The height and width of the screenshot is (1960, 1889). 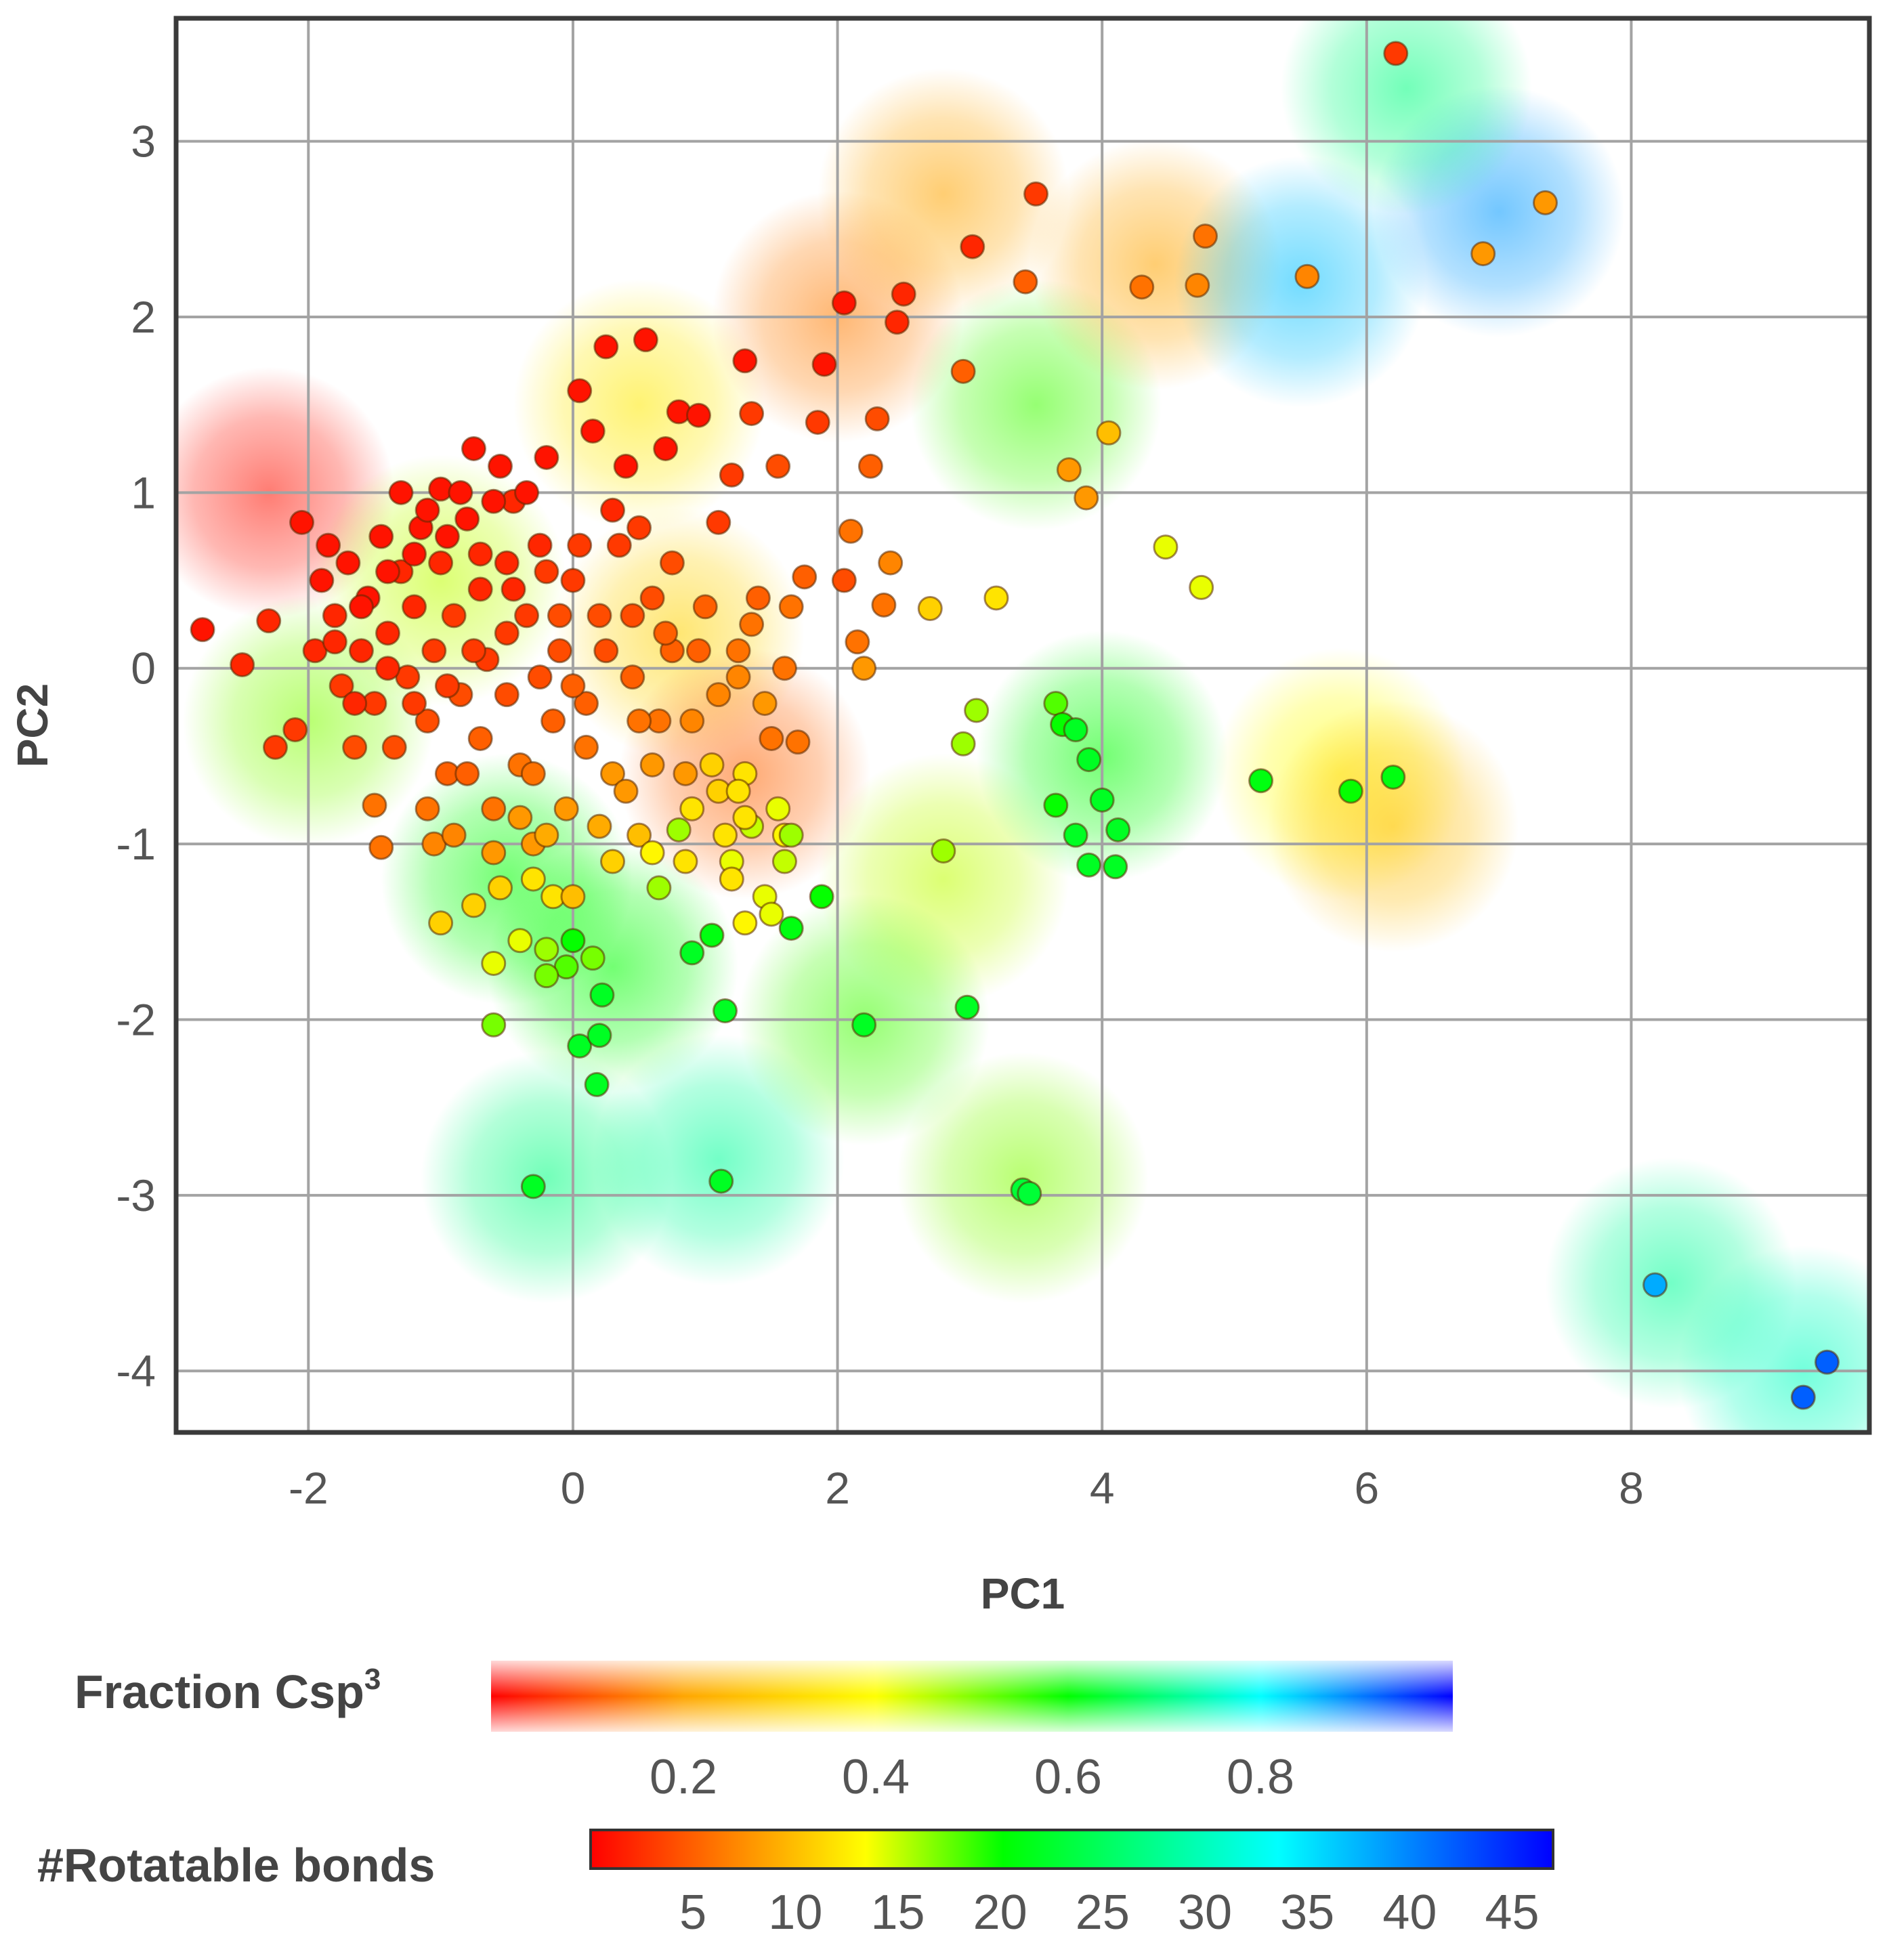 What do you see at coordinates (136, 1371) in the screenshot?
I see `y-tick-label: -4` at bounding box center [136, 1371].